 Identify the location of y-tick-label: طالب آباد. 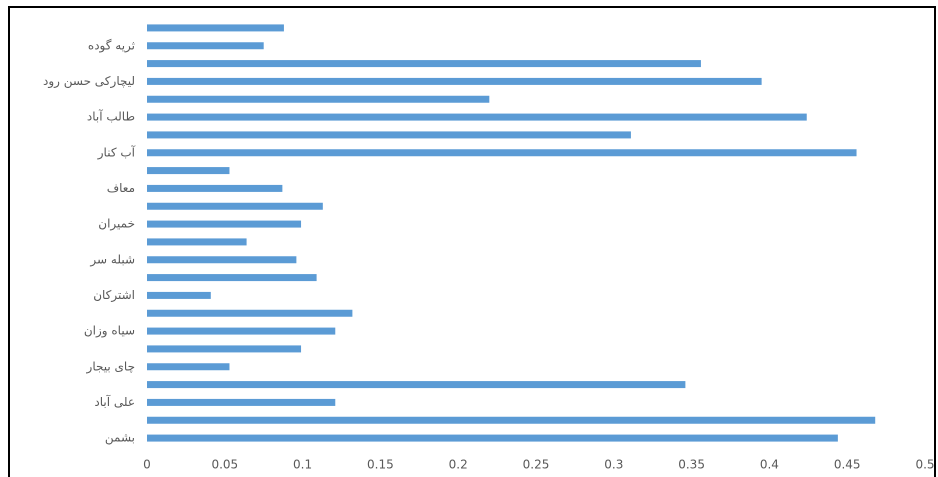
(111, 116).